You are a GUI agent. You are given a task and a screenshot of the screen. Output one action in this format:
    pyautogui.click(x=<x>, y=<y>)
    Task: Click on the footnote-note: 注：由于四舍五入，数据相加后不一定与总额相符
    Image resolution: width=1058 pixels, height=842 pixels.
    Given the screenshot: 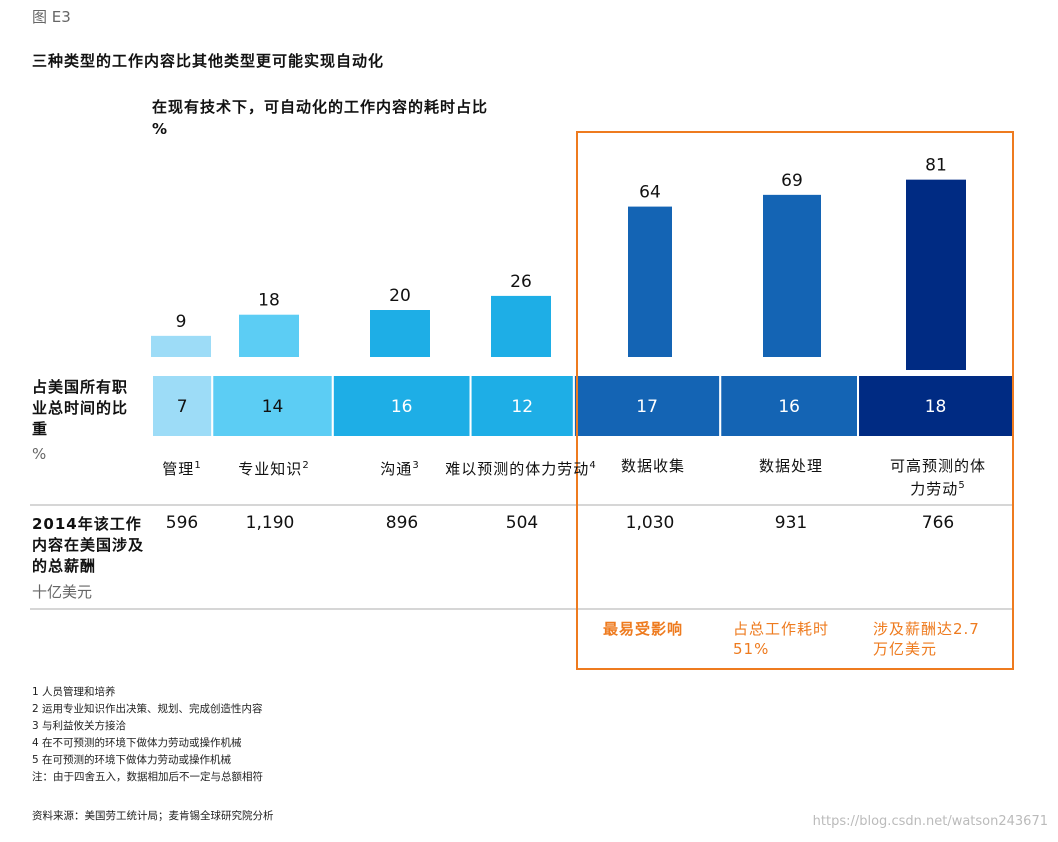 What is the action you would take?
    pyautogui.click(x=147, y=777)
    